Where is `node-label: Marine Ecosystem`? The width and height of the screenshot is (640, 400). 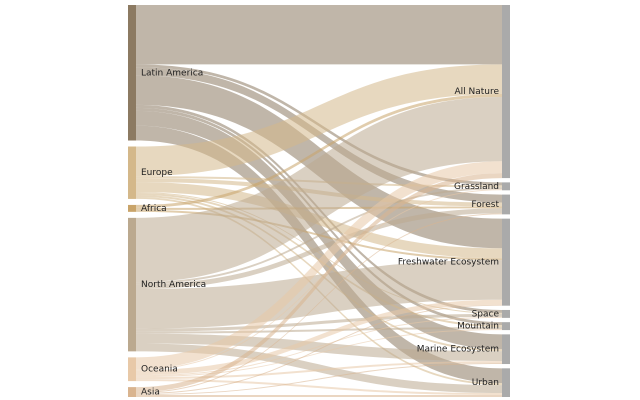 node-label: Marine Ecosystem is located at coordinates (458, 350).